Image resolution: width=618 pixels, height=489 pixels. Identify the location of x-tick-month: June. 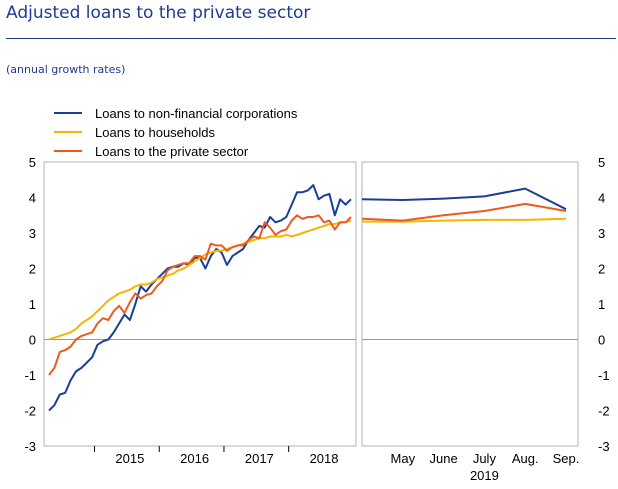
(443, 458).